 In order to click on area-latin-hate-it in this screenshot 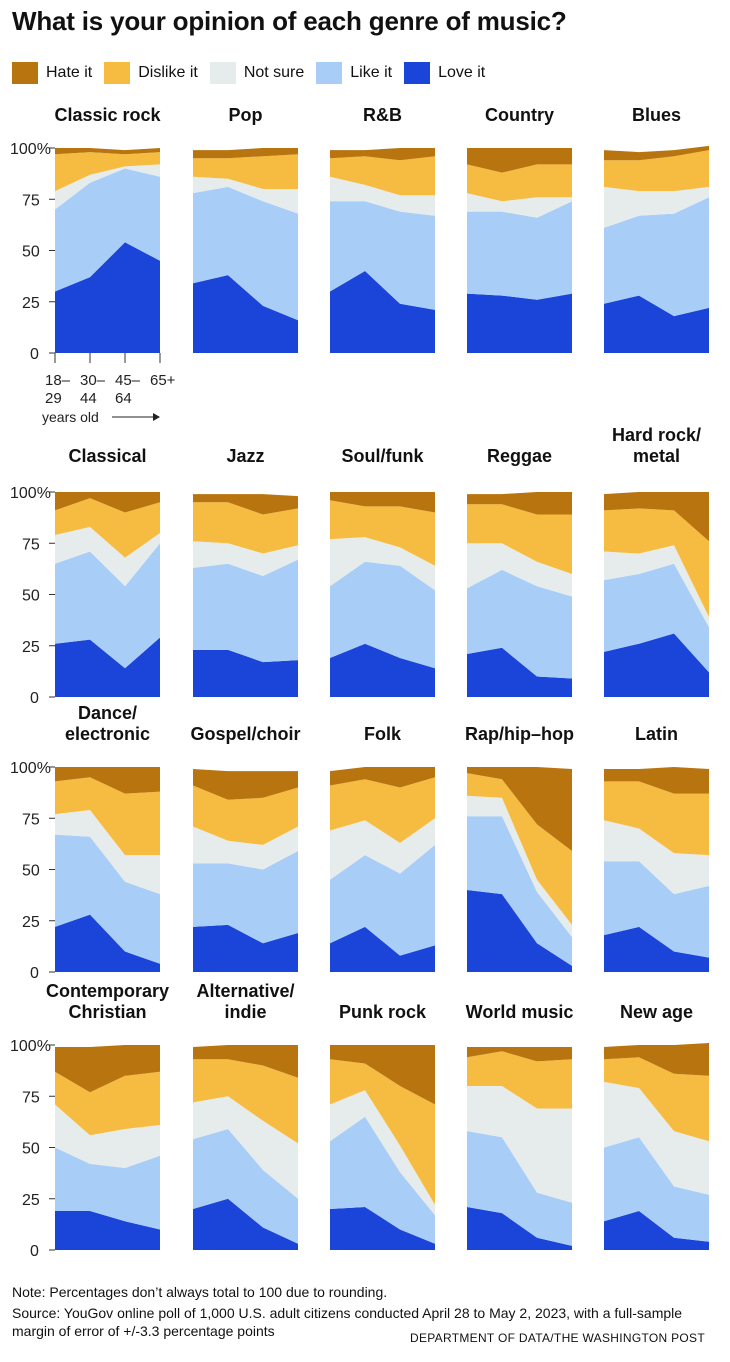, I will do `click(656, 780)`.